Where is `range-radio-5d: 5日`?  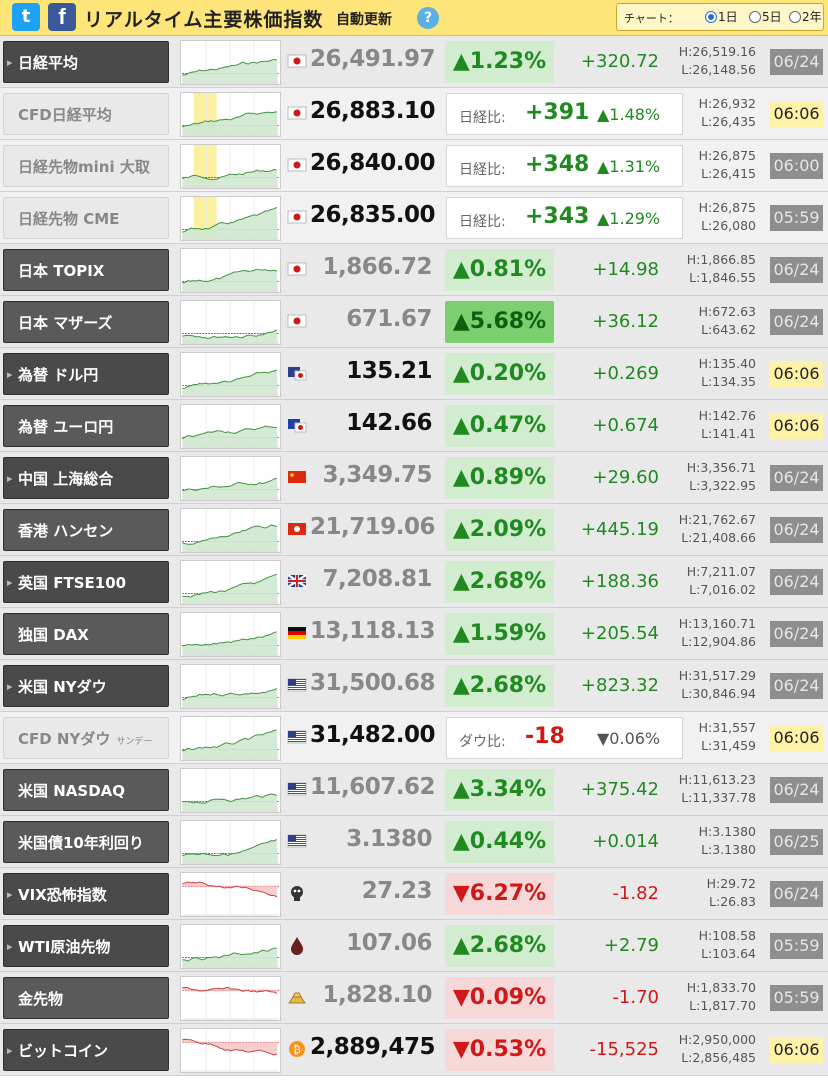
range-radio-5d: 5日 is located at coordinates (765, 17).